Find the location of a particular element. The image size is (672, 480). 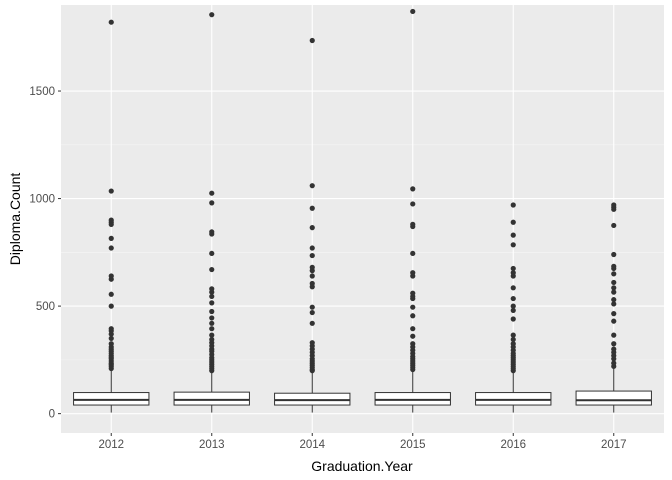

x-tick-label: 2013 is located at coordinates (212, 445).